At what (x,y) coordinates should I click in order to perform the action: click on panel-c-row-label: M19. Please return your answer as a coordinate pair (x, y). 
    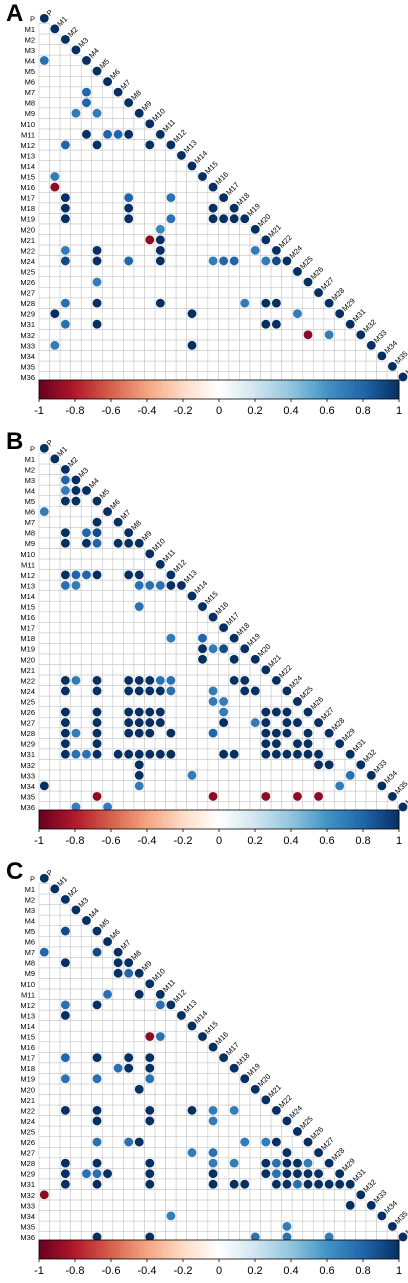
    Looking at the image, I should click on (27, 1079).